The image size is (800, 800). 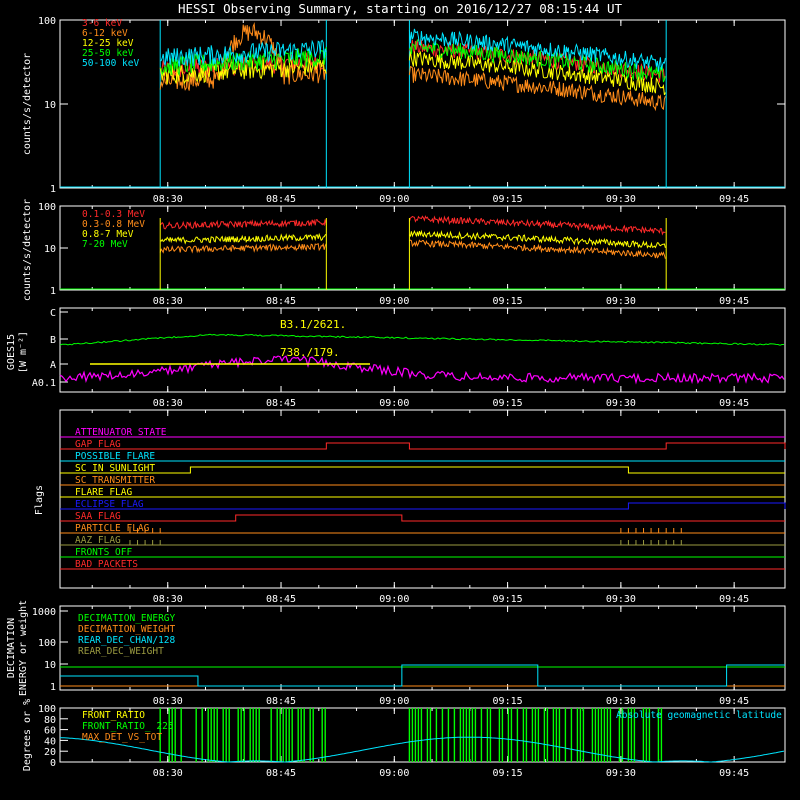 I want to click on legend-entry: REAR_DEC_CHAN/128, so click(x=127, y=640).